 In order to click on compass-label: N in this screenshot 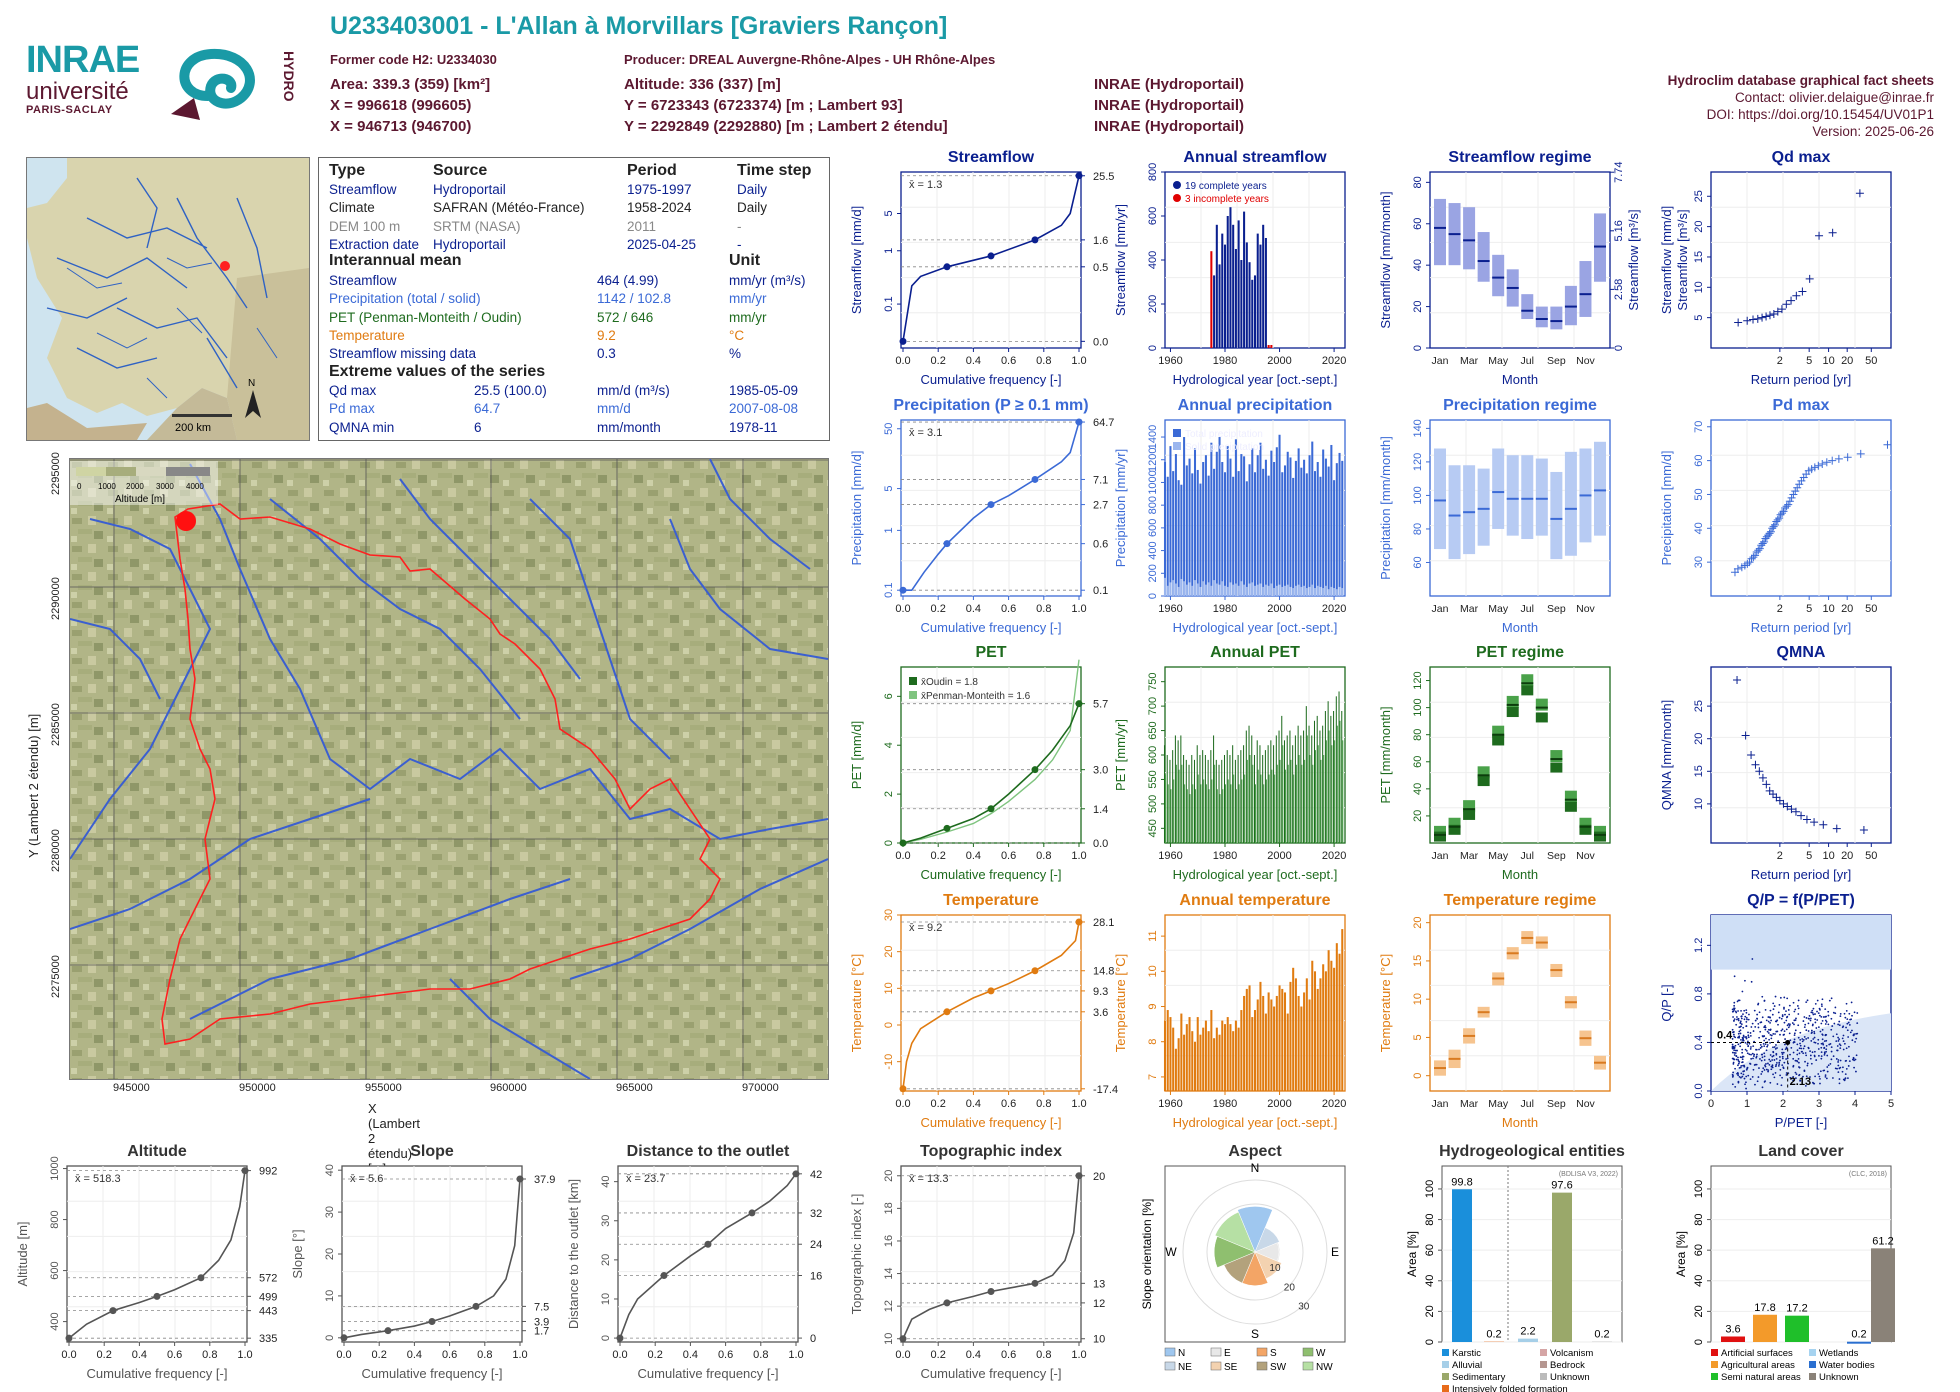, I will do `click(1255, 1168)`.